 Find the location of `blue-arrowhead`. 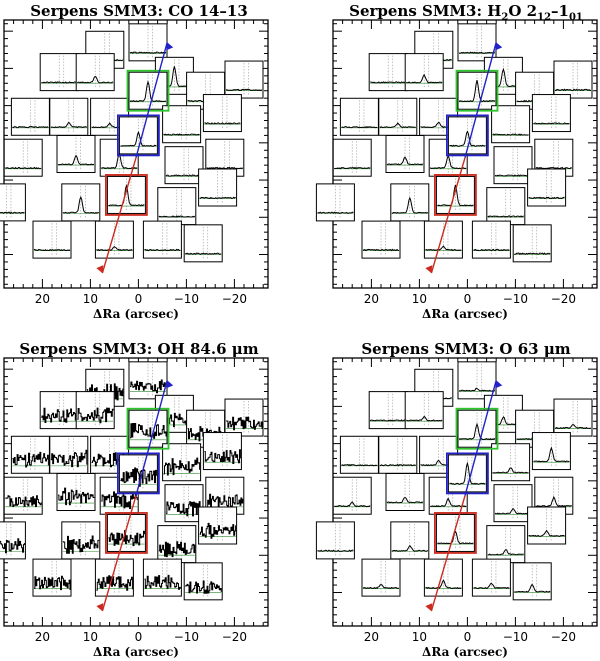

blue-arrowhead is located at coordinates (170, 384).